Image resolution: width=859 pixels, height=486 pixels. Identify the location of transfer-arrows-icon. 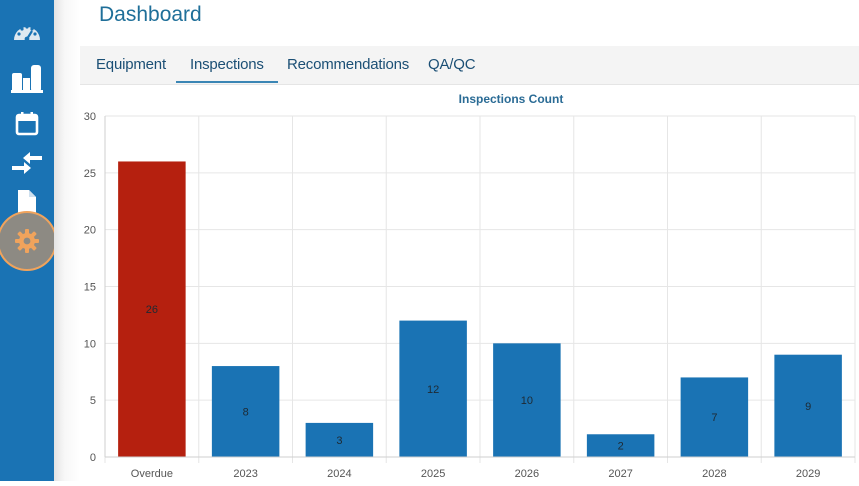
(27, 163).